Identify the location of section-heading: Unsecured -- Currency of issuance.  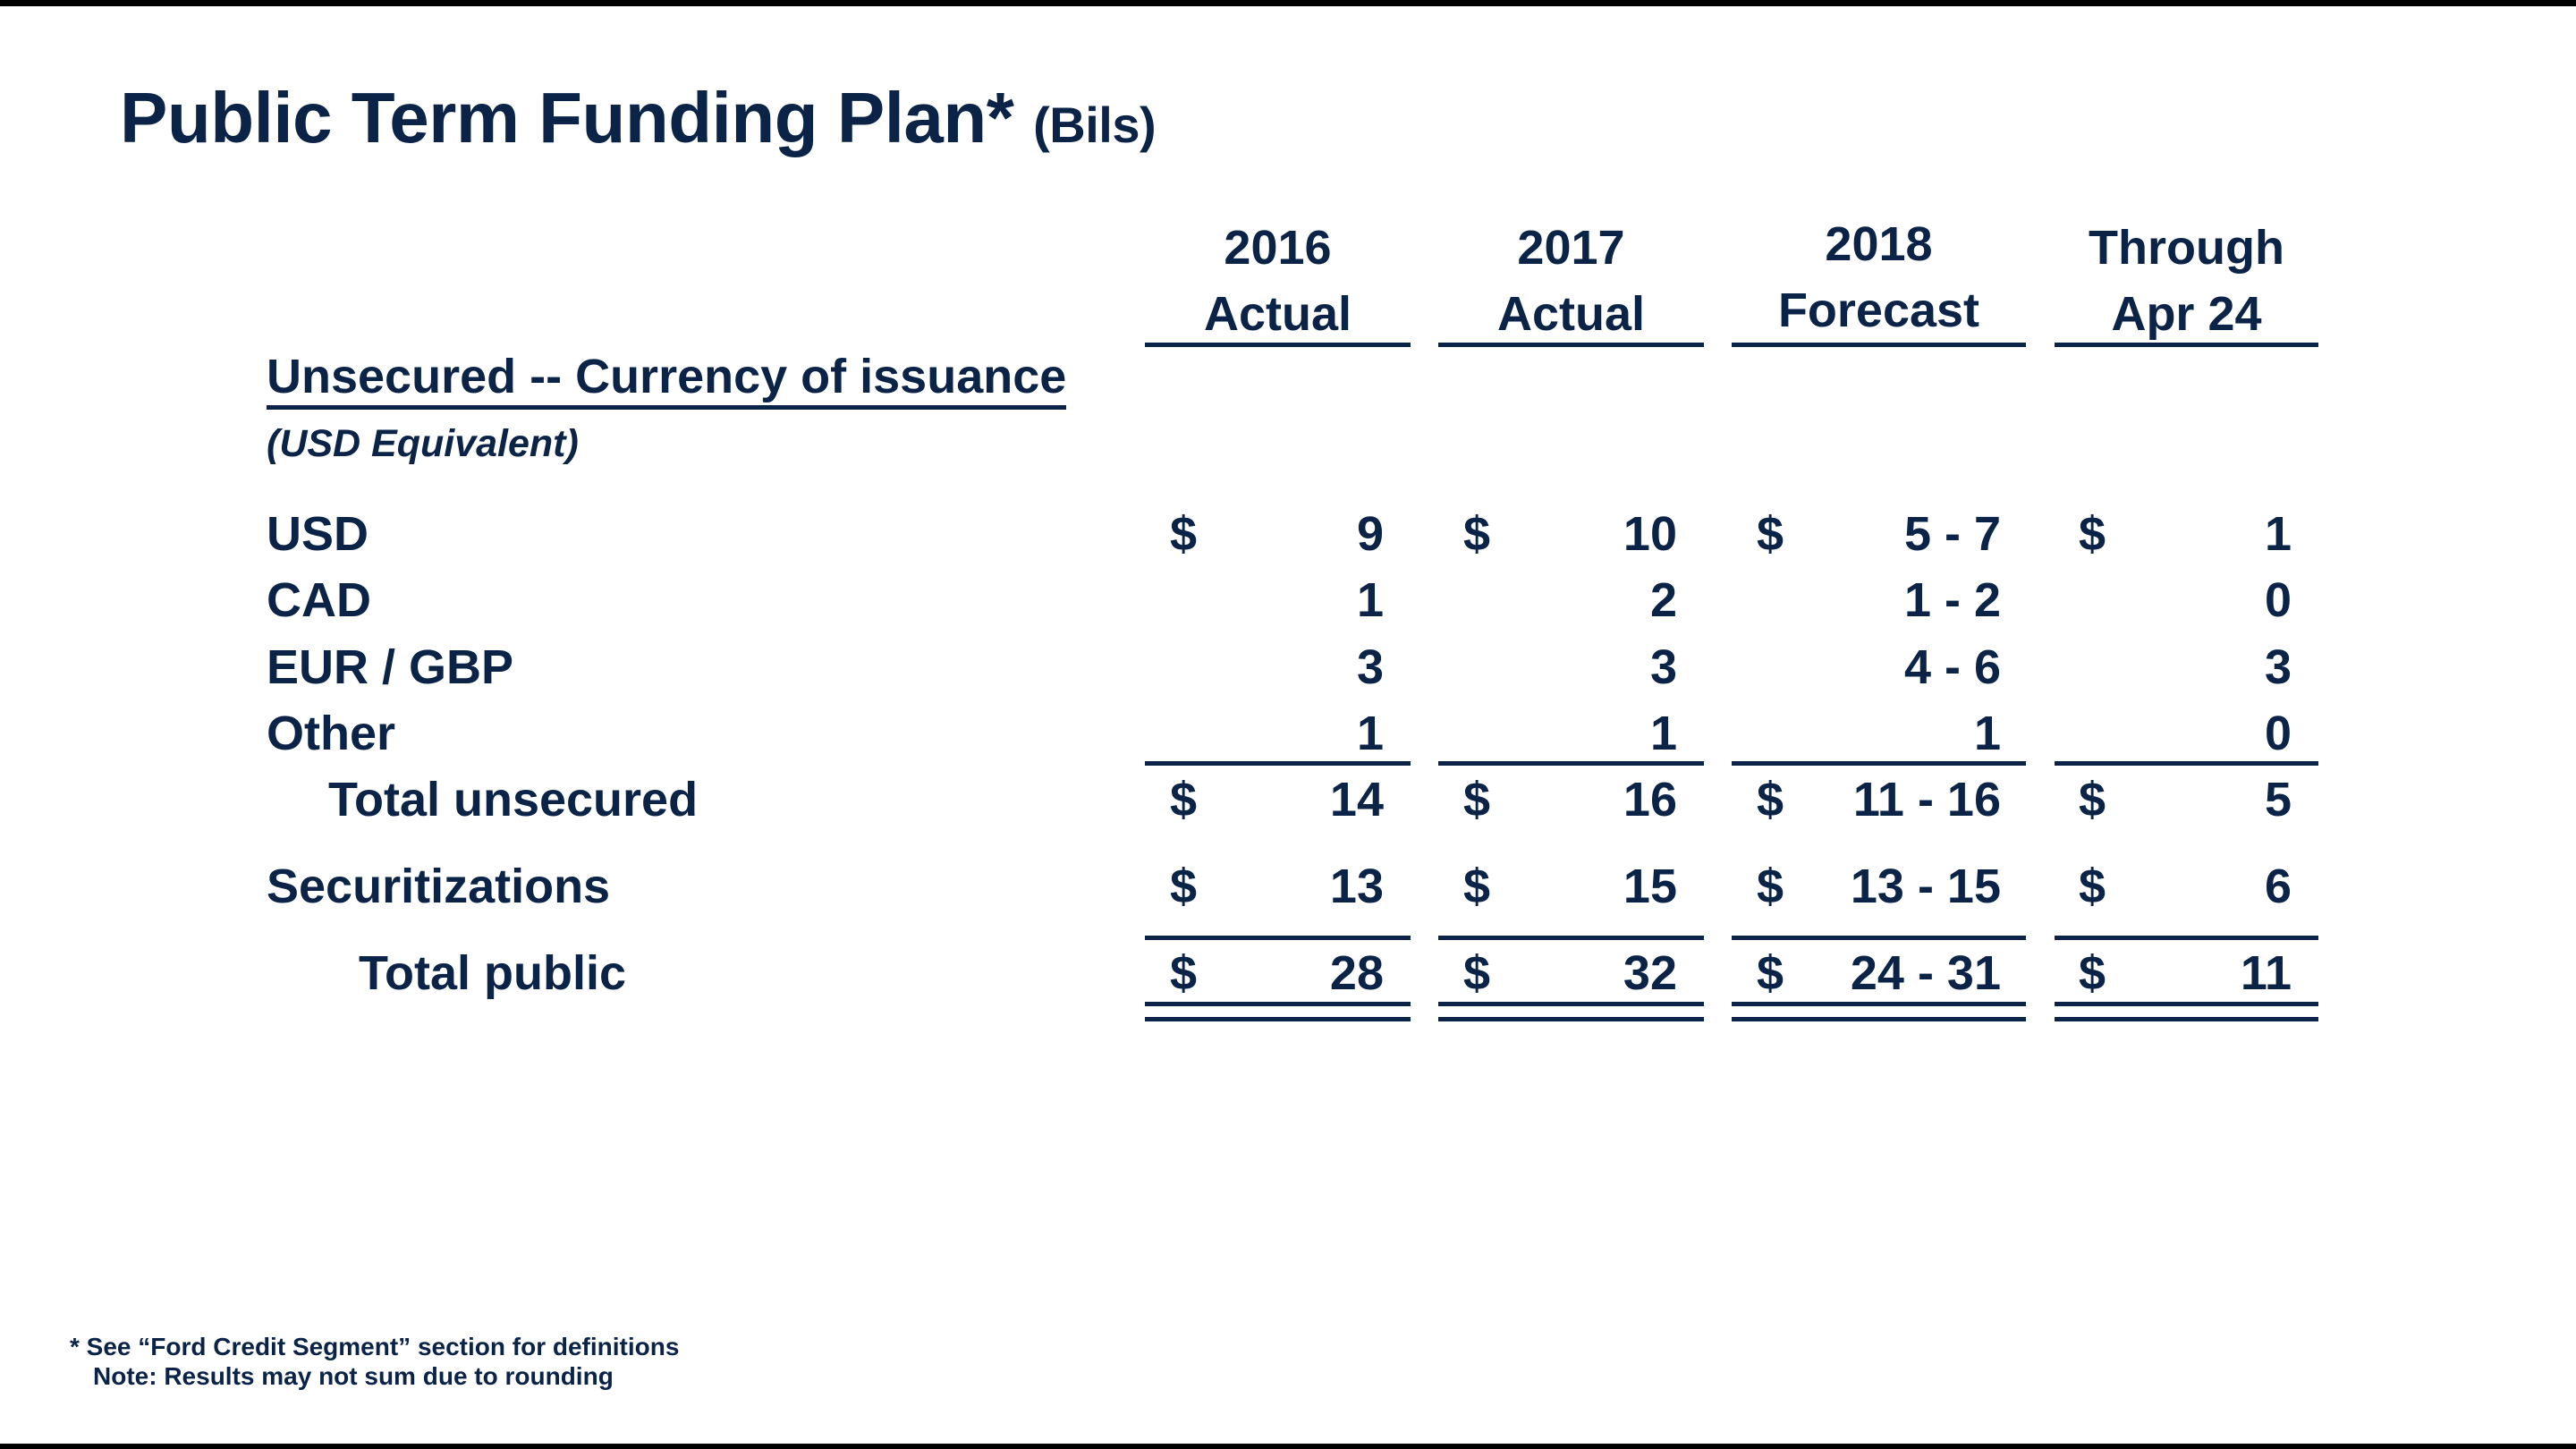
(667, 379).